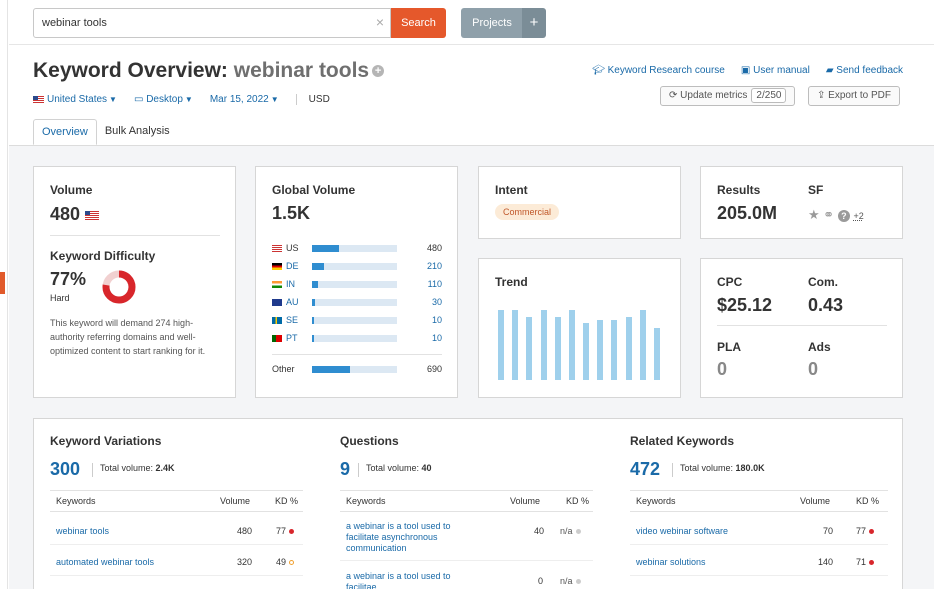 Image resolution: width=934 pixels, height=589 pixels. What do you see at coordinates (244, 99) in the screenshot?
I see `date-selector: Mar 15, 2022 ▼` at bounding box center [244, 99].